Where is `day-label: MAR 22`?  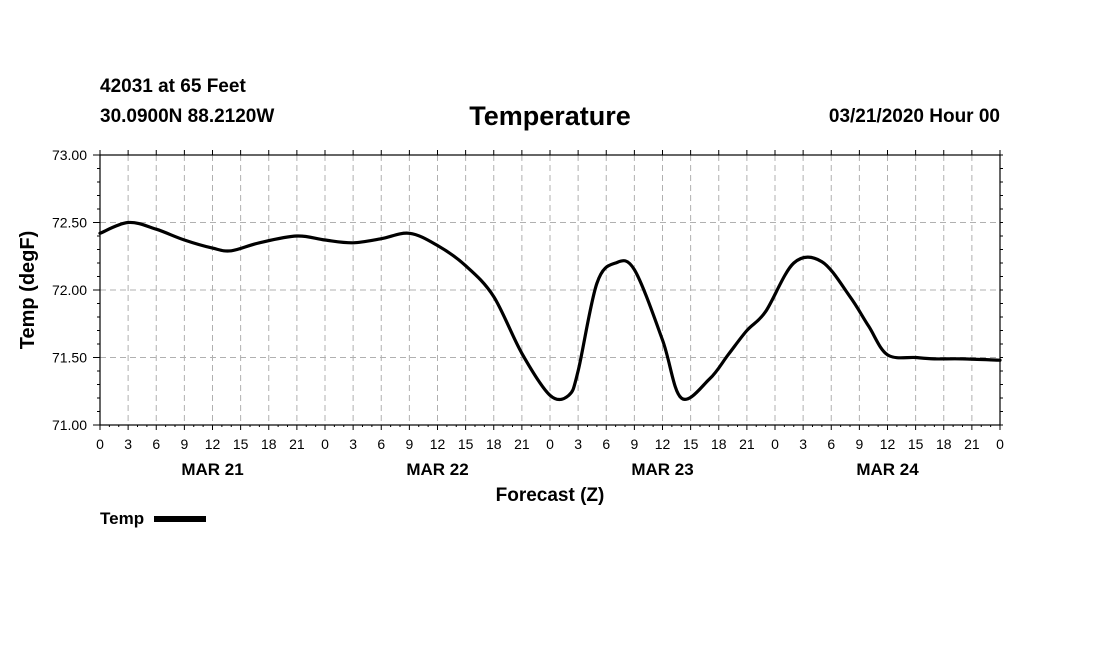 day-label: MAR 22 is located at coordinates (437, 469).